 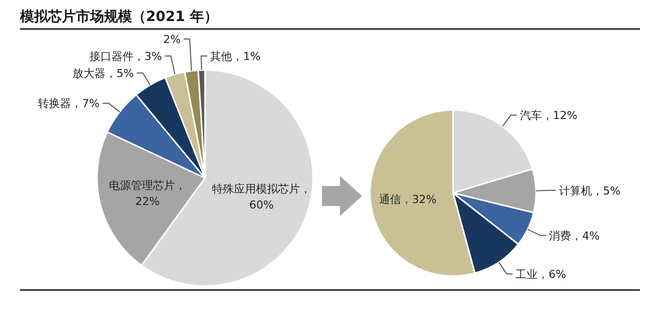 I want to click on slice-label: 工业，6%, so click(x=541, y=274).